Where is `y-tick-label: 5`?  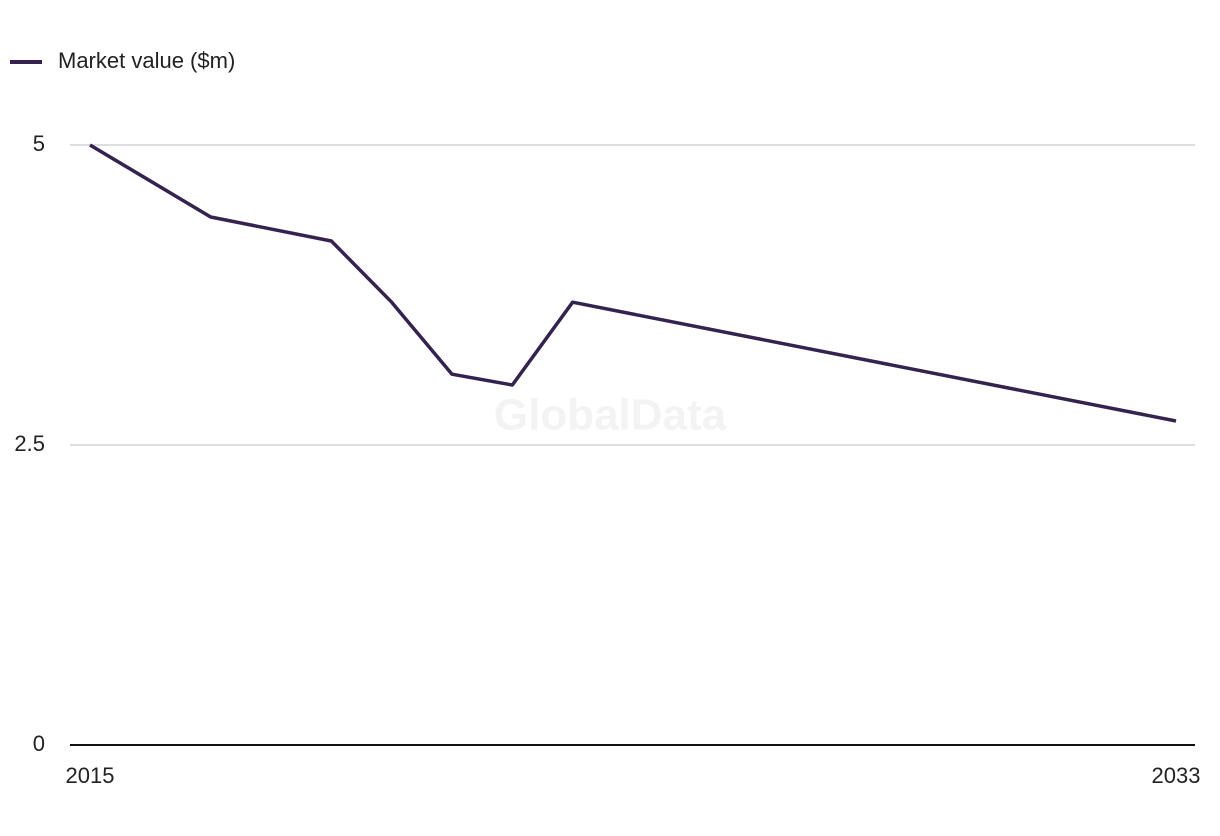 y-tick-label: 5 is located at coordinates (39, 143).